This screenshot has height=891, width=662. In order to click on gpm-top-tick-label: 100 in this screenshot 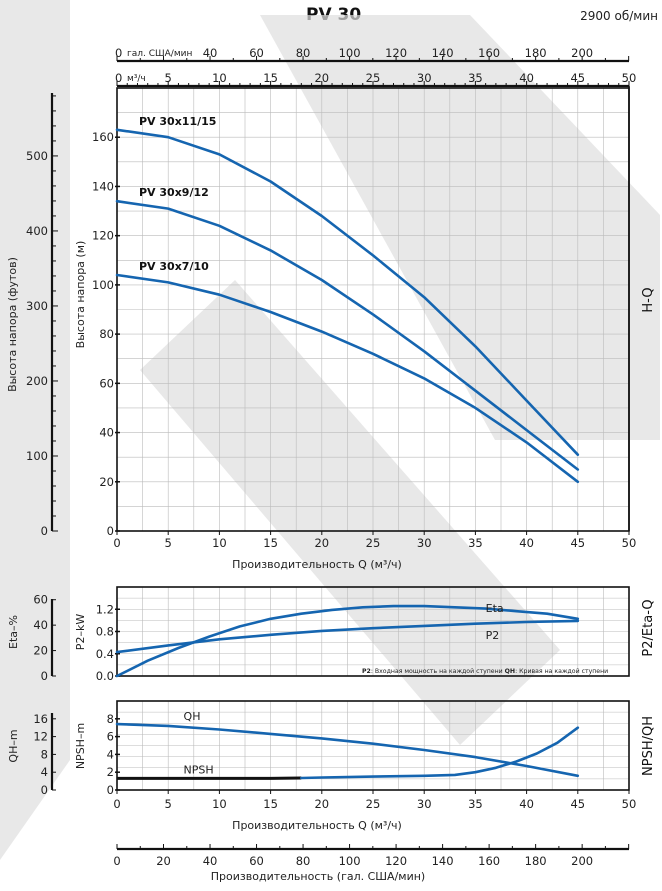, I will do `click(350, 53)`.